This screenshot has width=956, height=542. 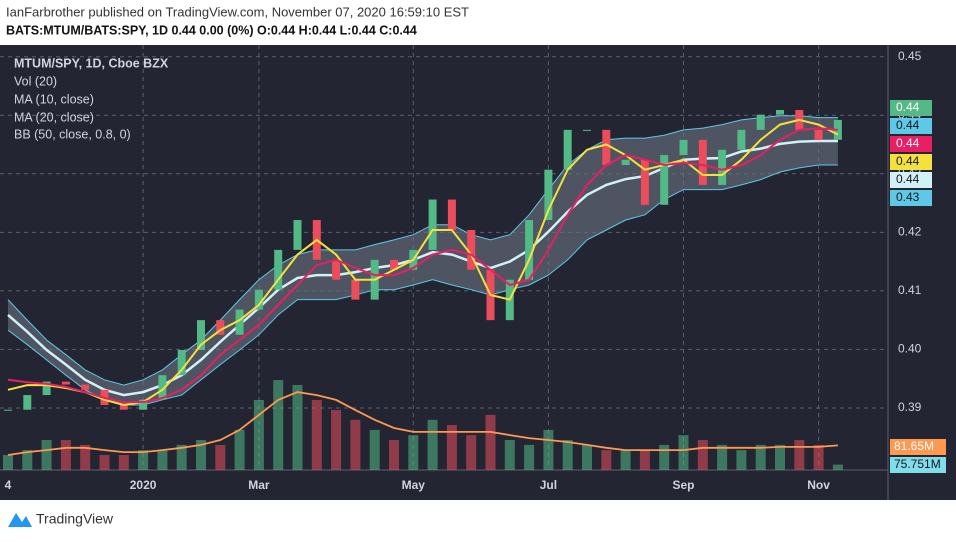 What do you see at coordinates (910, 349) in the screenshot?
I see `y-tick-label: 0.40` at bounding box center [910, 349].